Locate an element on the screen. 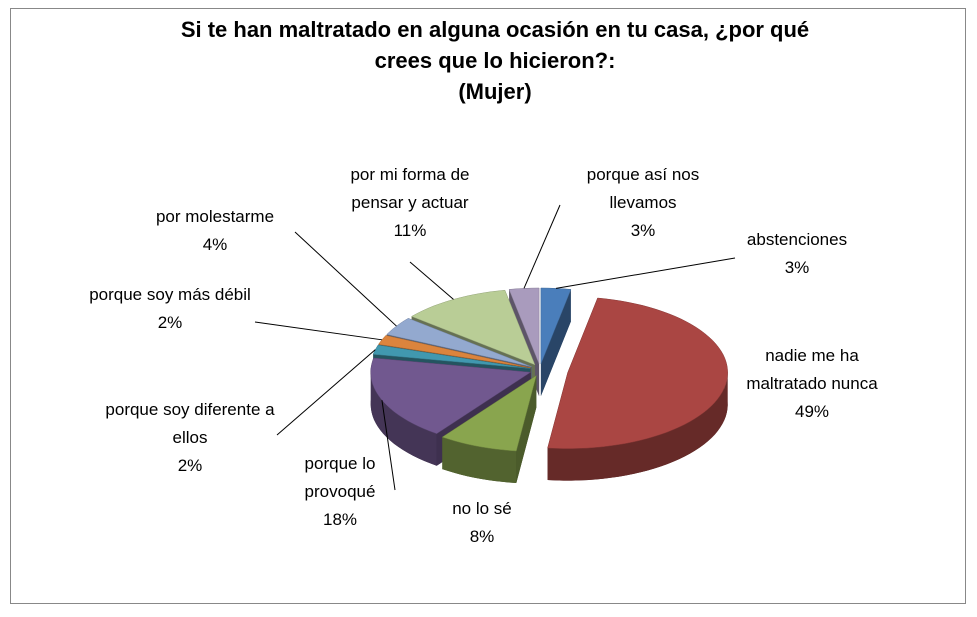  data-label: por mi forma de pensar y actuar 11% is located at coordinates (410, 203).